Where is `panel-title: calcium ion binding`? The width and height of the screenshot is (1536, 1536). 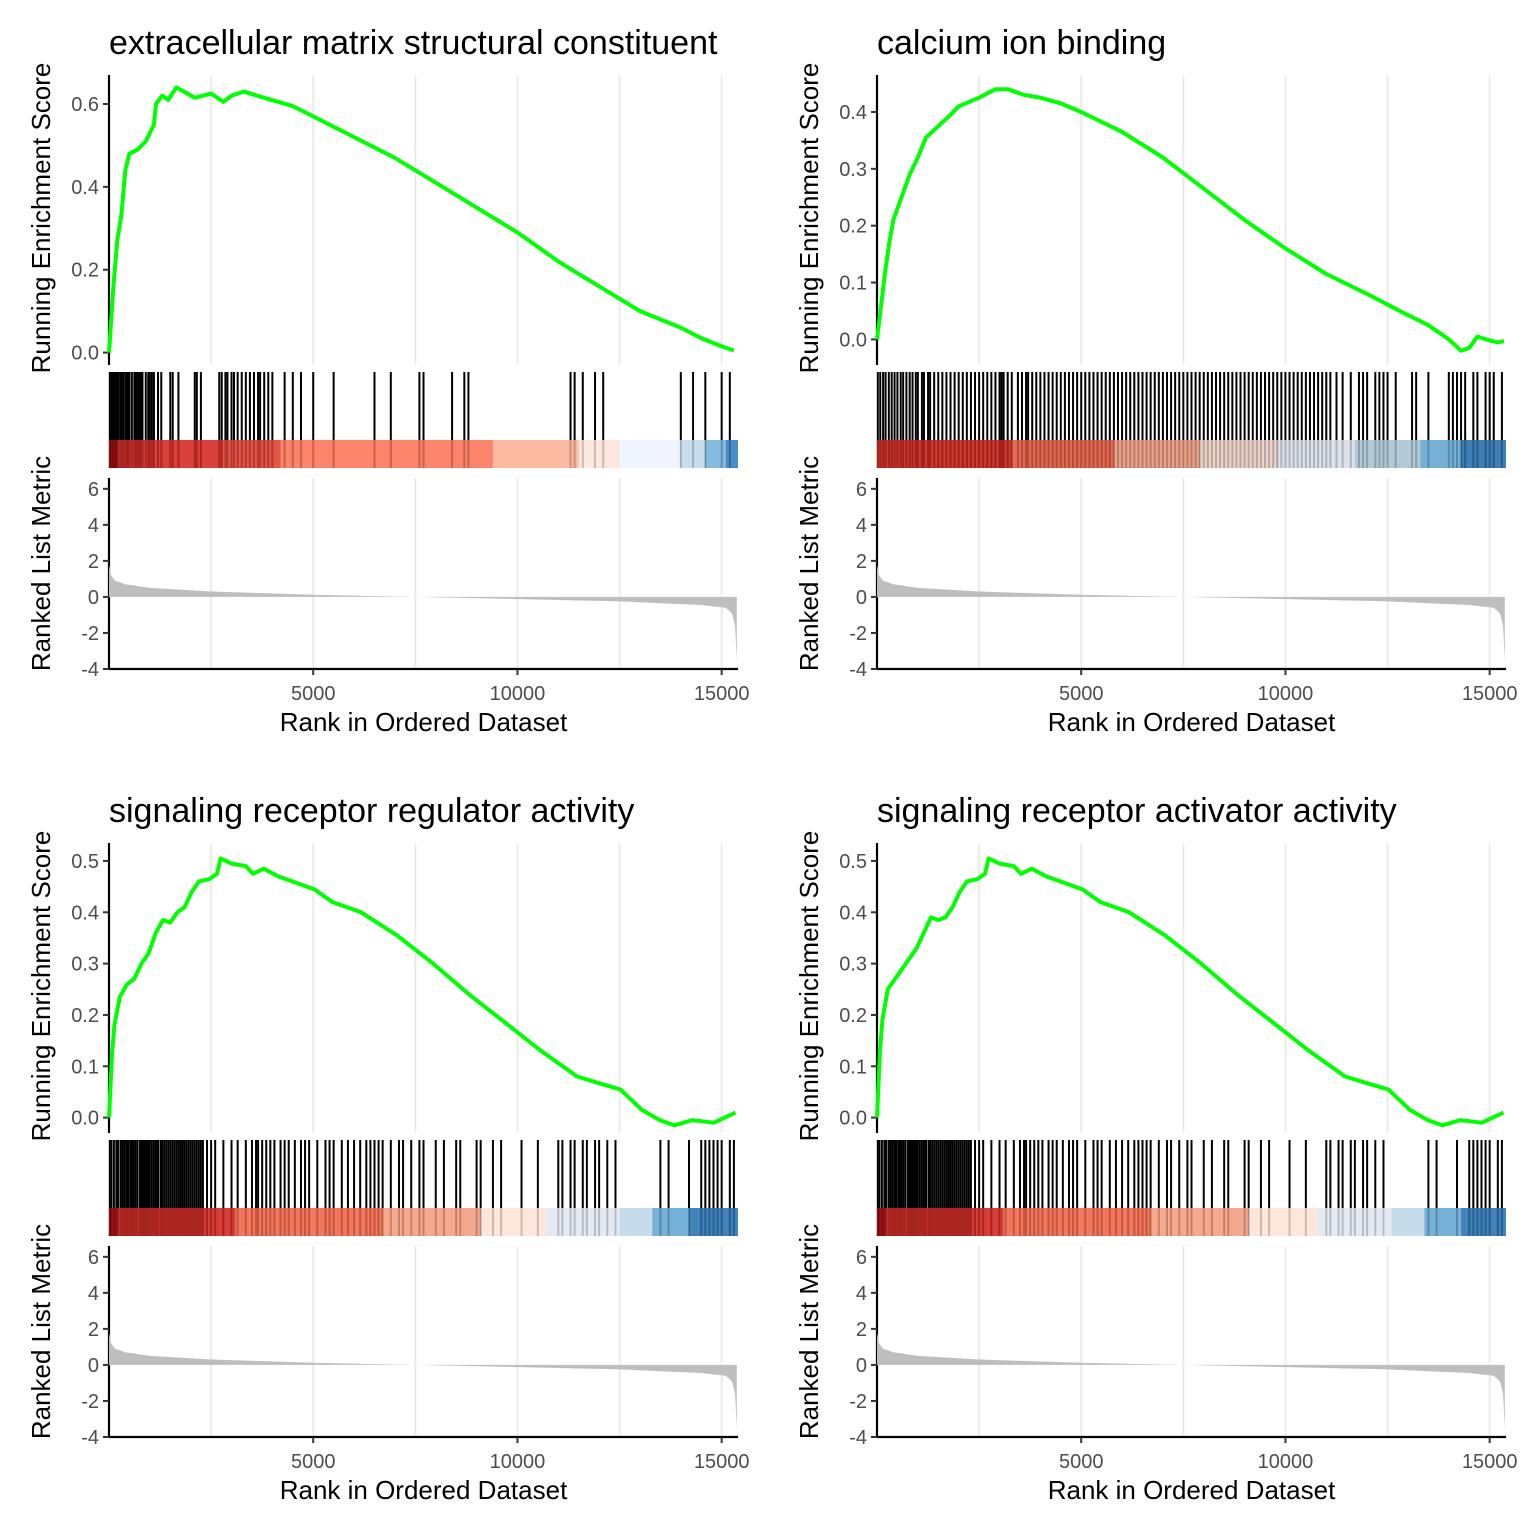
panel-title: calcium ion binding is located at coordinates (1021, 43).